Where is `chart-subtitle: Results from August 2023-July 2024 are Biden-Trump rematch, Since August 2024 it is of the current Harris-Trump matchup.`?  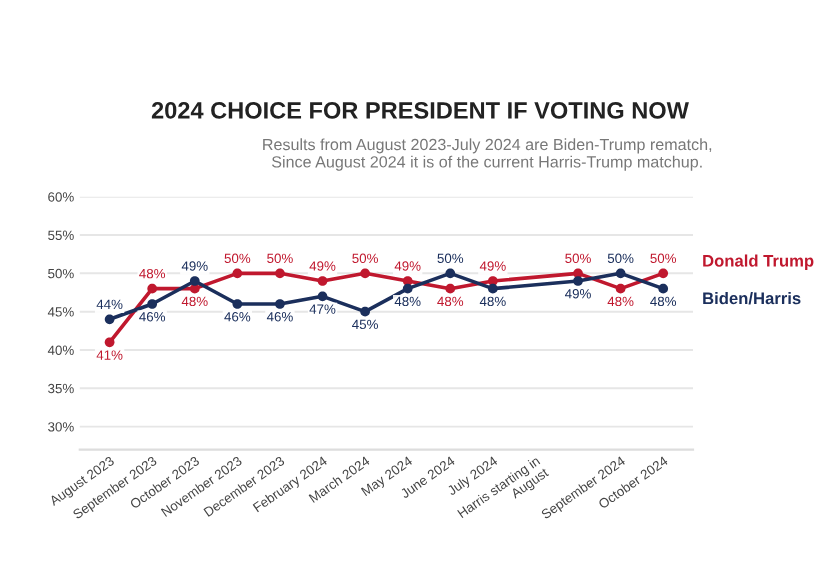
chart-subtitle: Results from August 2023-July 2024 are Biden-Trump rematch, Since August 2024 it is of the current Harris-Trump matchup. is located at coordinates (487, 154).